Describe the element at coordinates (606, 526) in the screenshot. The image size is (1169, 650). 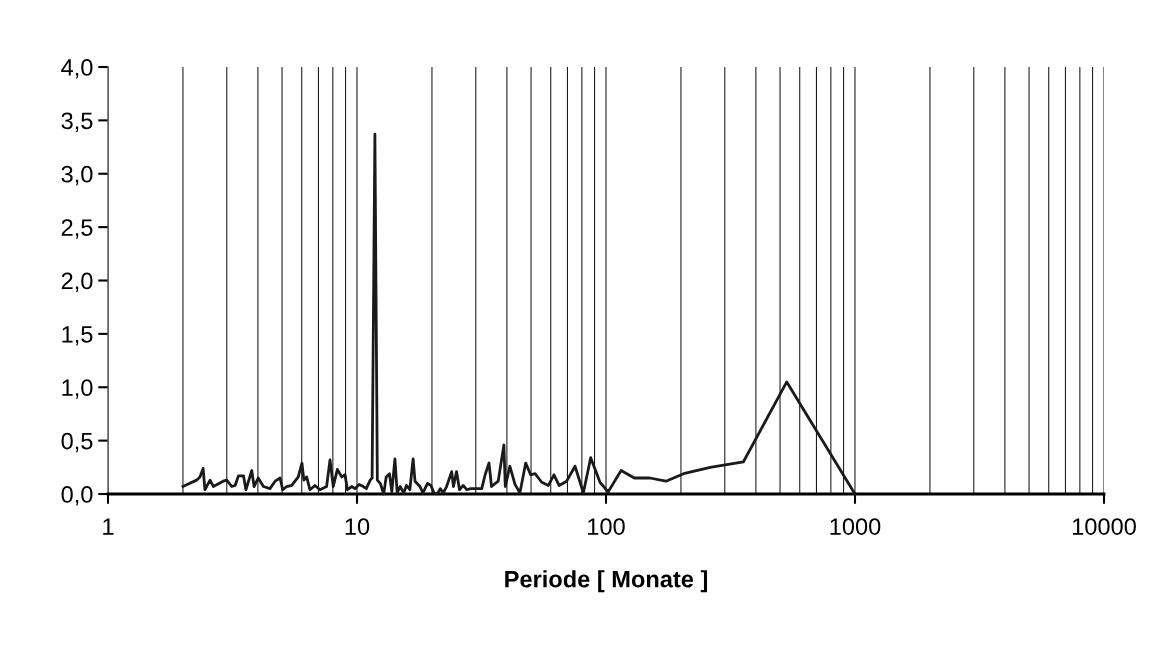
I see `x-tick-label: 100` at that location.